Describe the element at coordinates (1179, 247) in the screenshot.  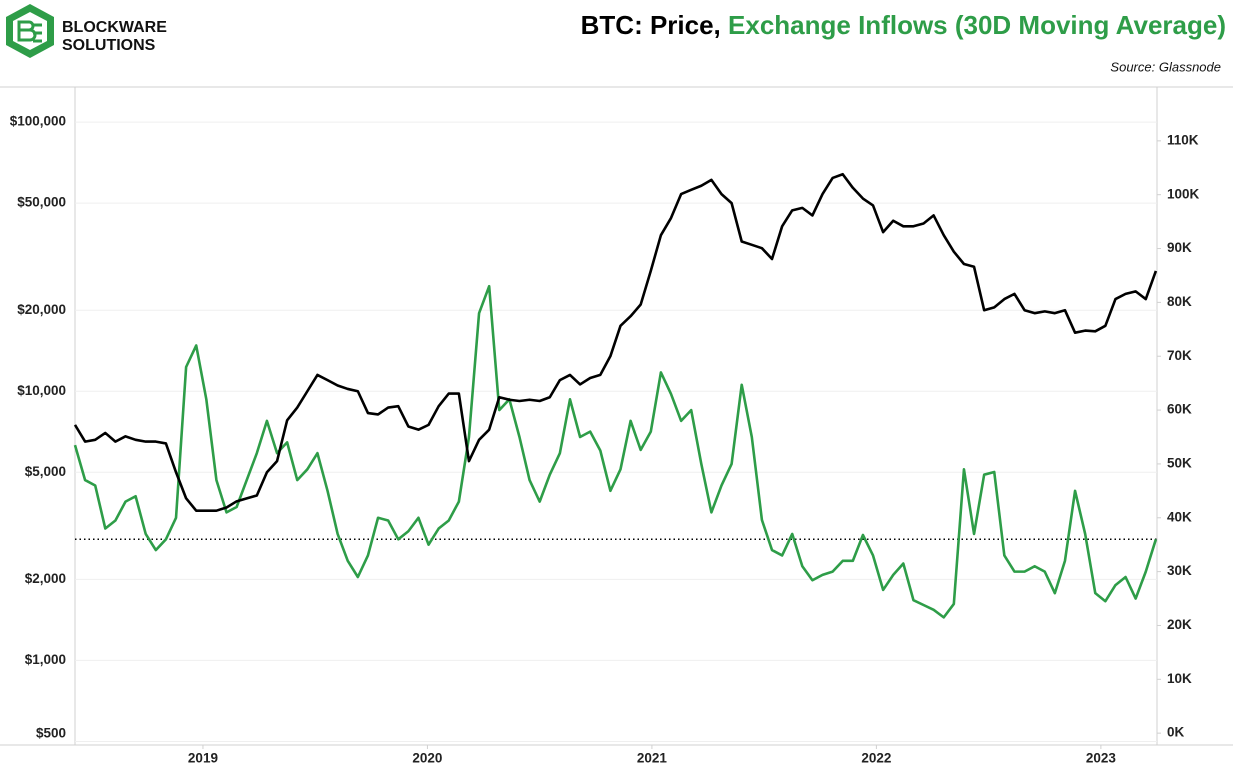
I see `y2-tick-label: 90K` at that location.